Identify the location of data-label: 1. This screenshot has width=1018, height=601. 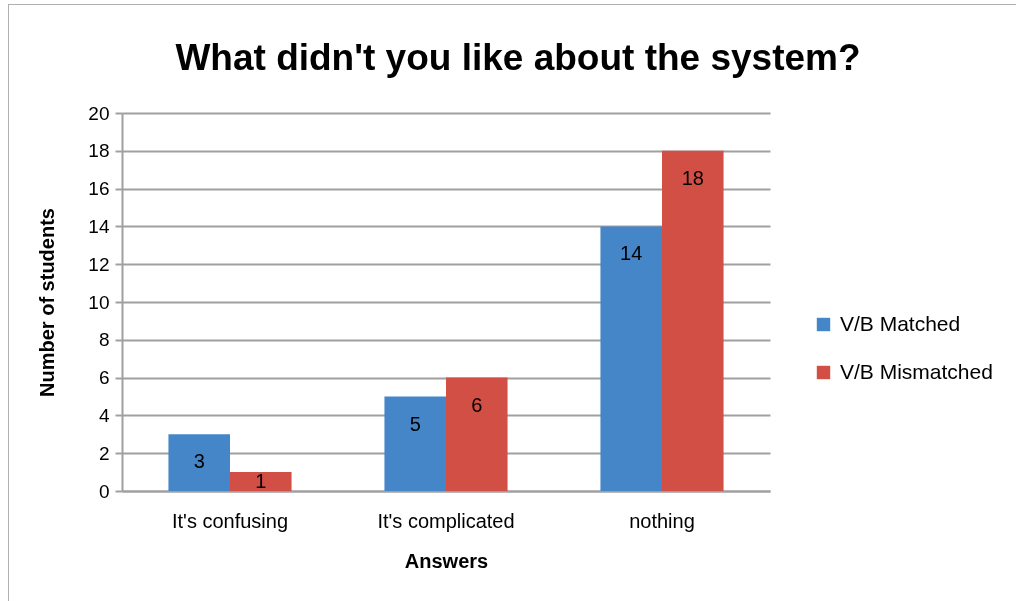
(261, 480).